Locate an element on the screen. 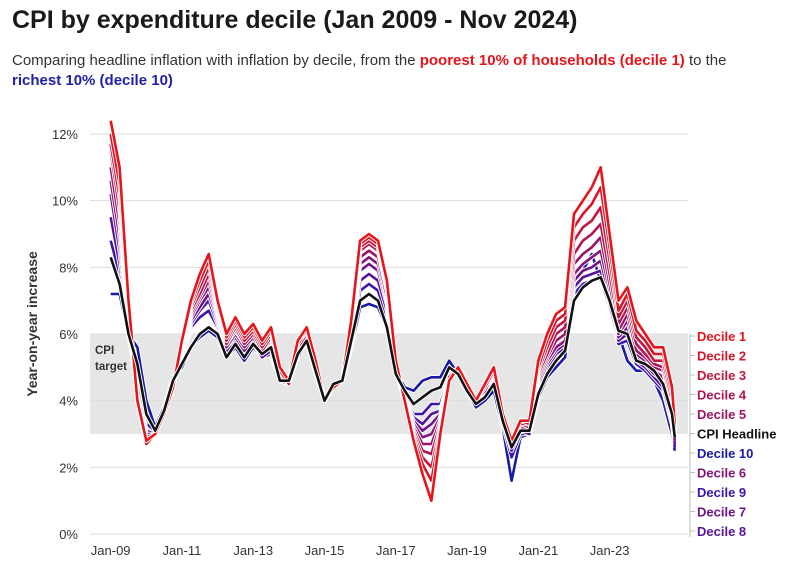  legend-entry: Decile 9 is located at coordinates (721, 492).